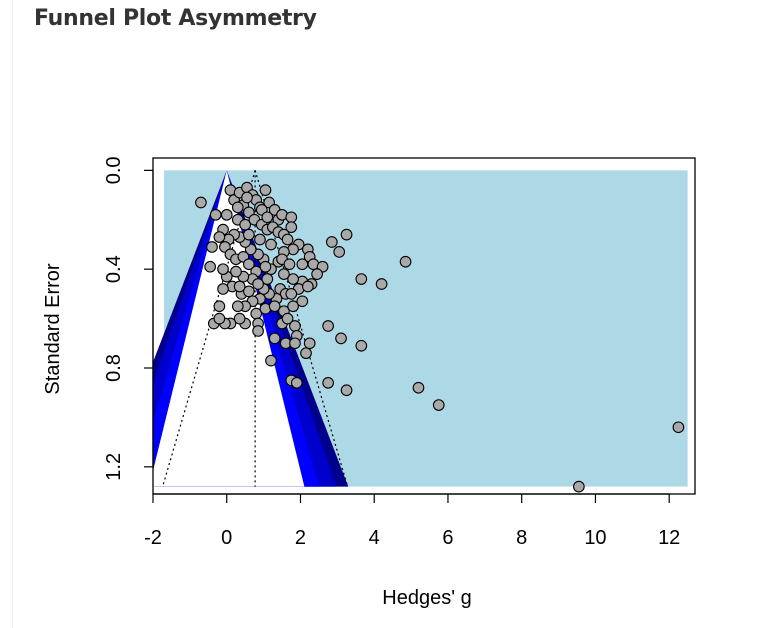  I want to click on x-tick-label: 10, so click(595, 538).